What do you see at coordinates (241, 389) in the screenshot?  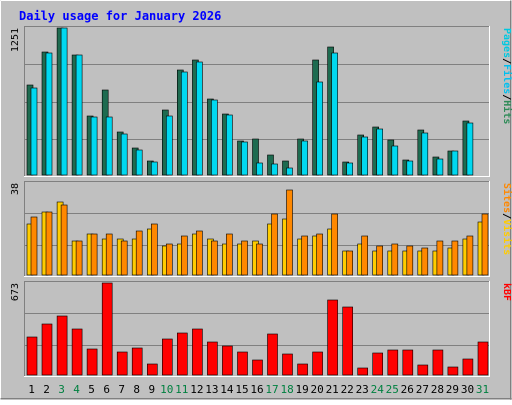 I see `x-tick-label-day-15: 15` at bounding box center [241, 389].